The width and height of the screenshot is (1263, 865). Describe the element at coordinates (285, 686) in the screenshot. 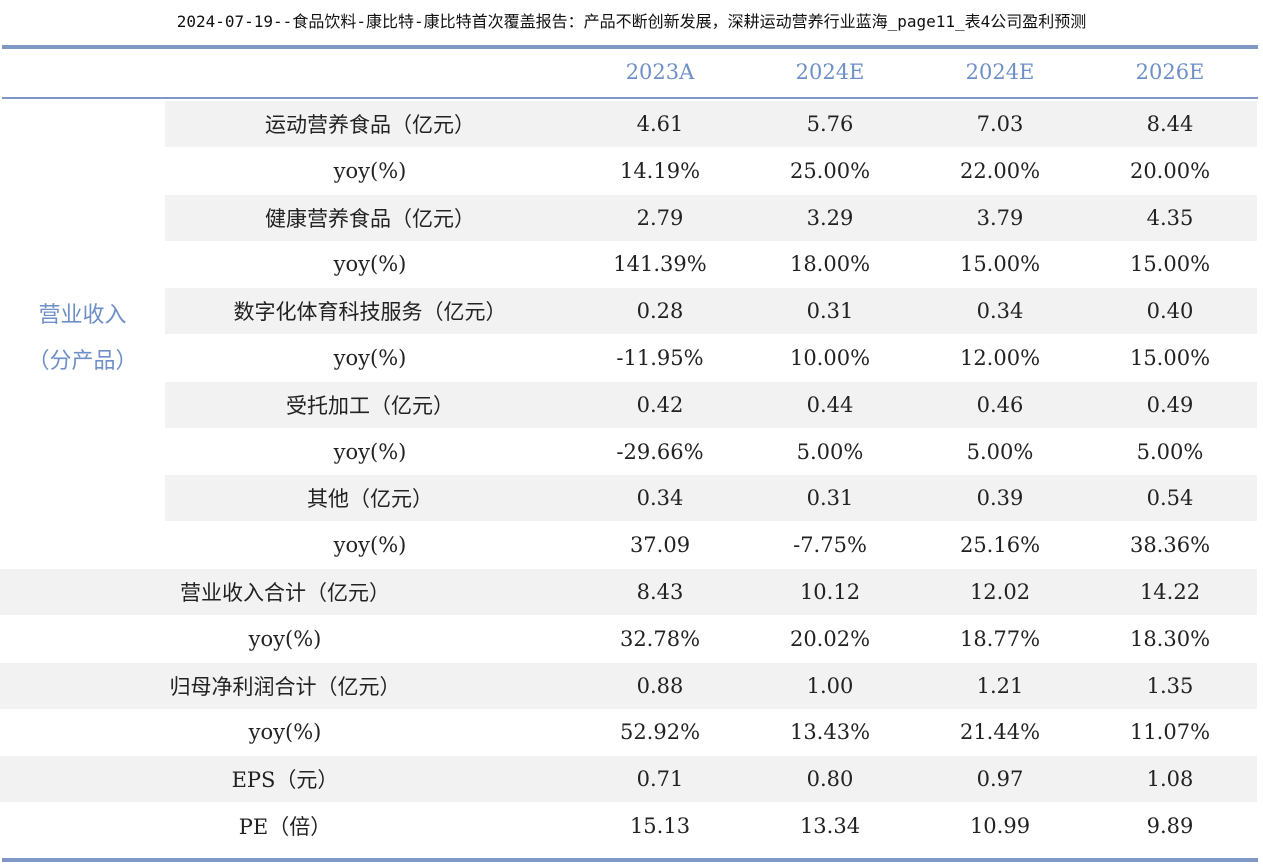

I see `row-label: 归母净利润合计（亿元）` at that location.